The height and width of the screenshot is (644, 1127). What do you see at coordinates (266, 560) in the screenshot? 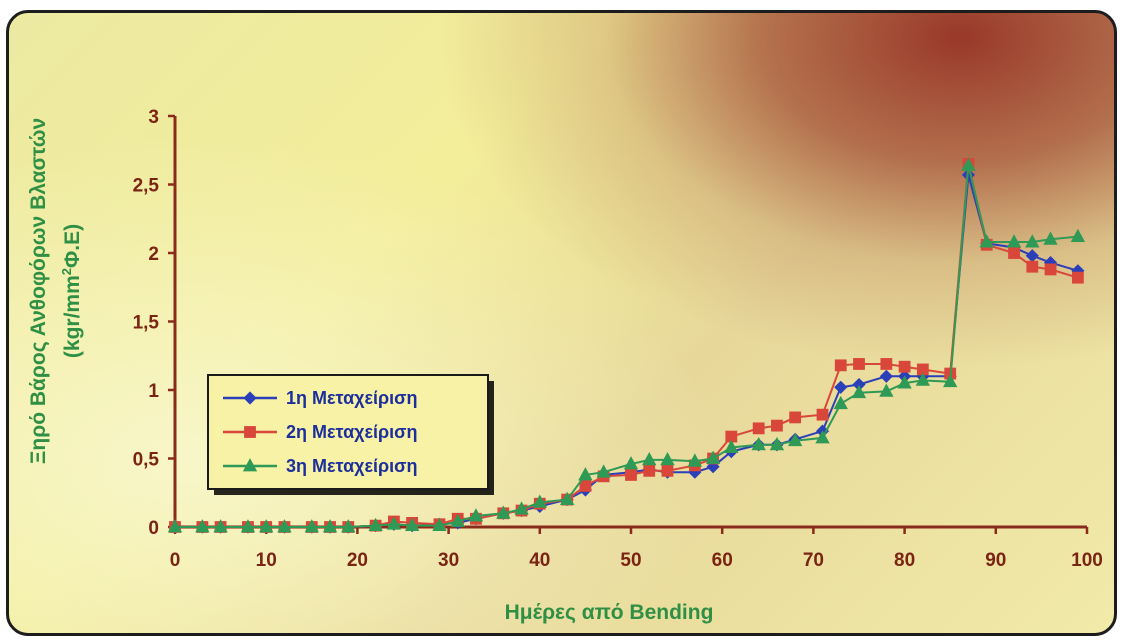
I see `x-tick-label: 10` at bounding box center [266, 560].